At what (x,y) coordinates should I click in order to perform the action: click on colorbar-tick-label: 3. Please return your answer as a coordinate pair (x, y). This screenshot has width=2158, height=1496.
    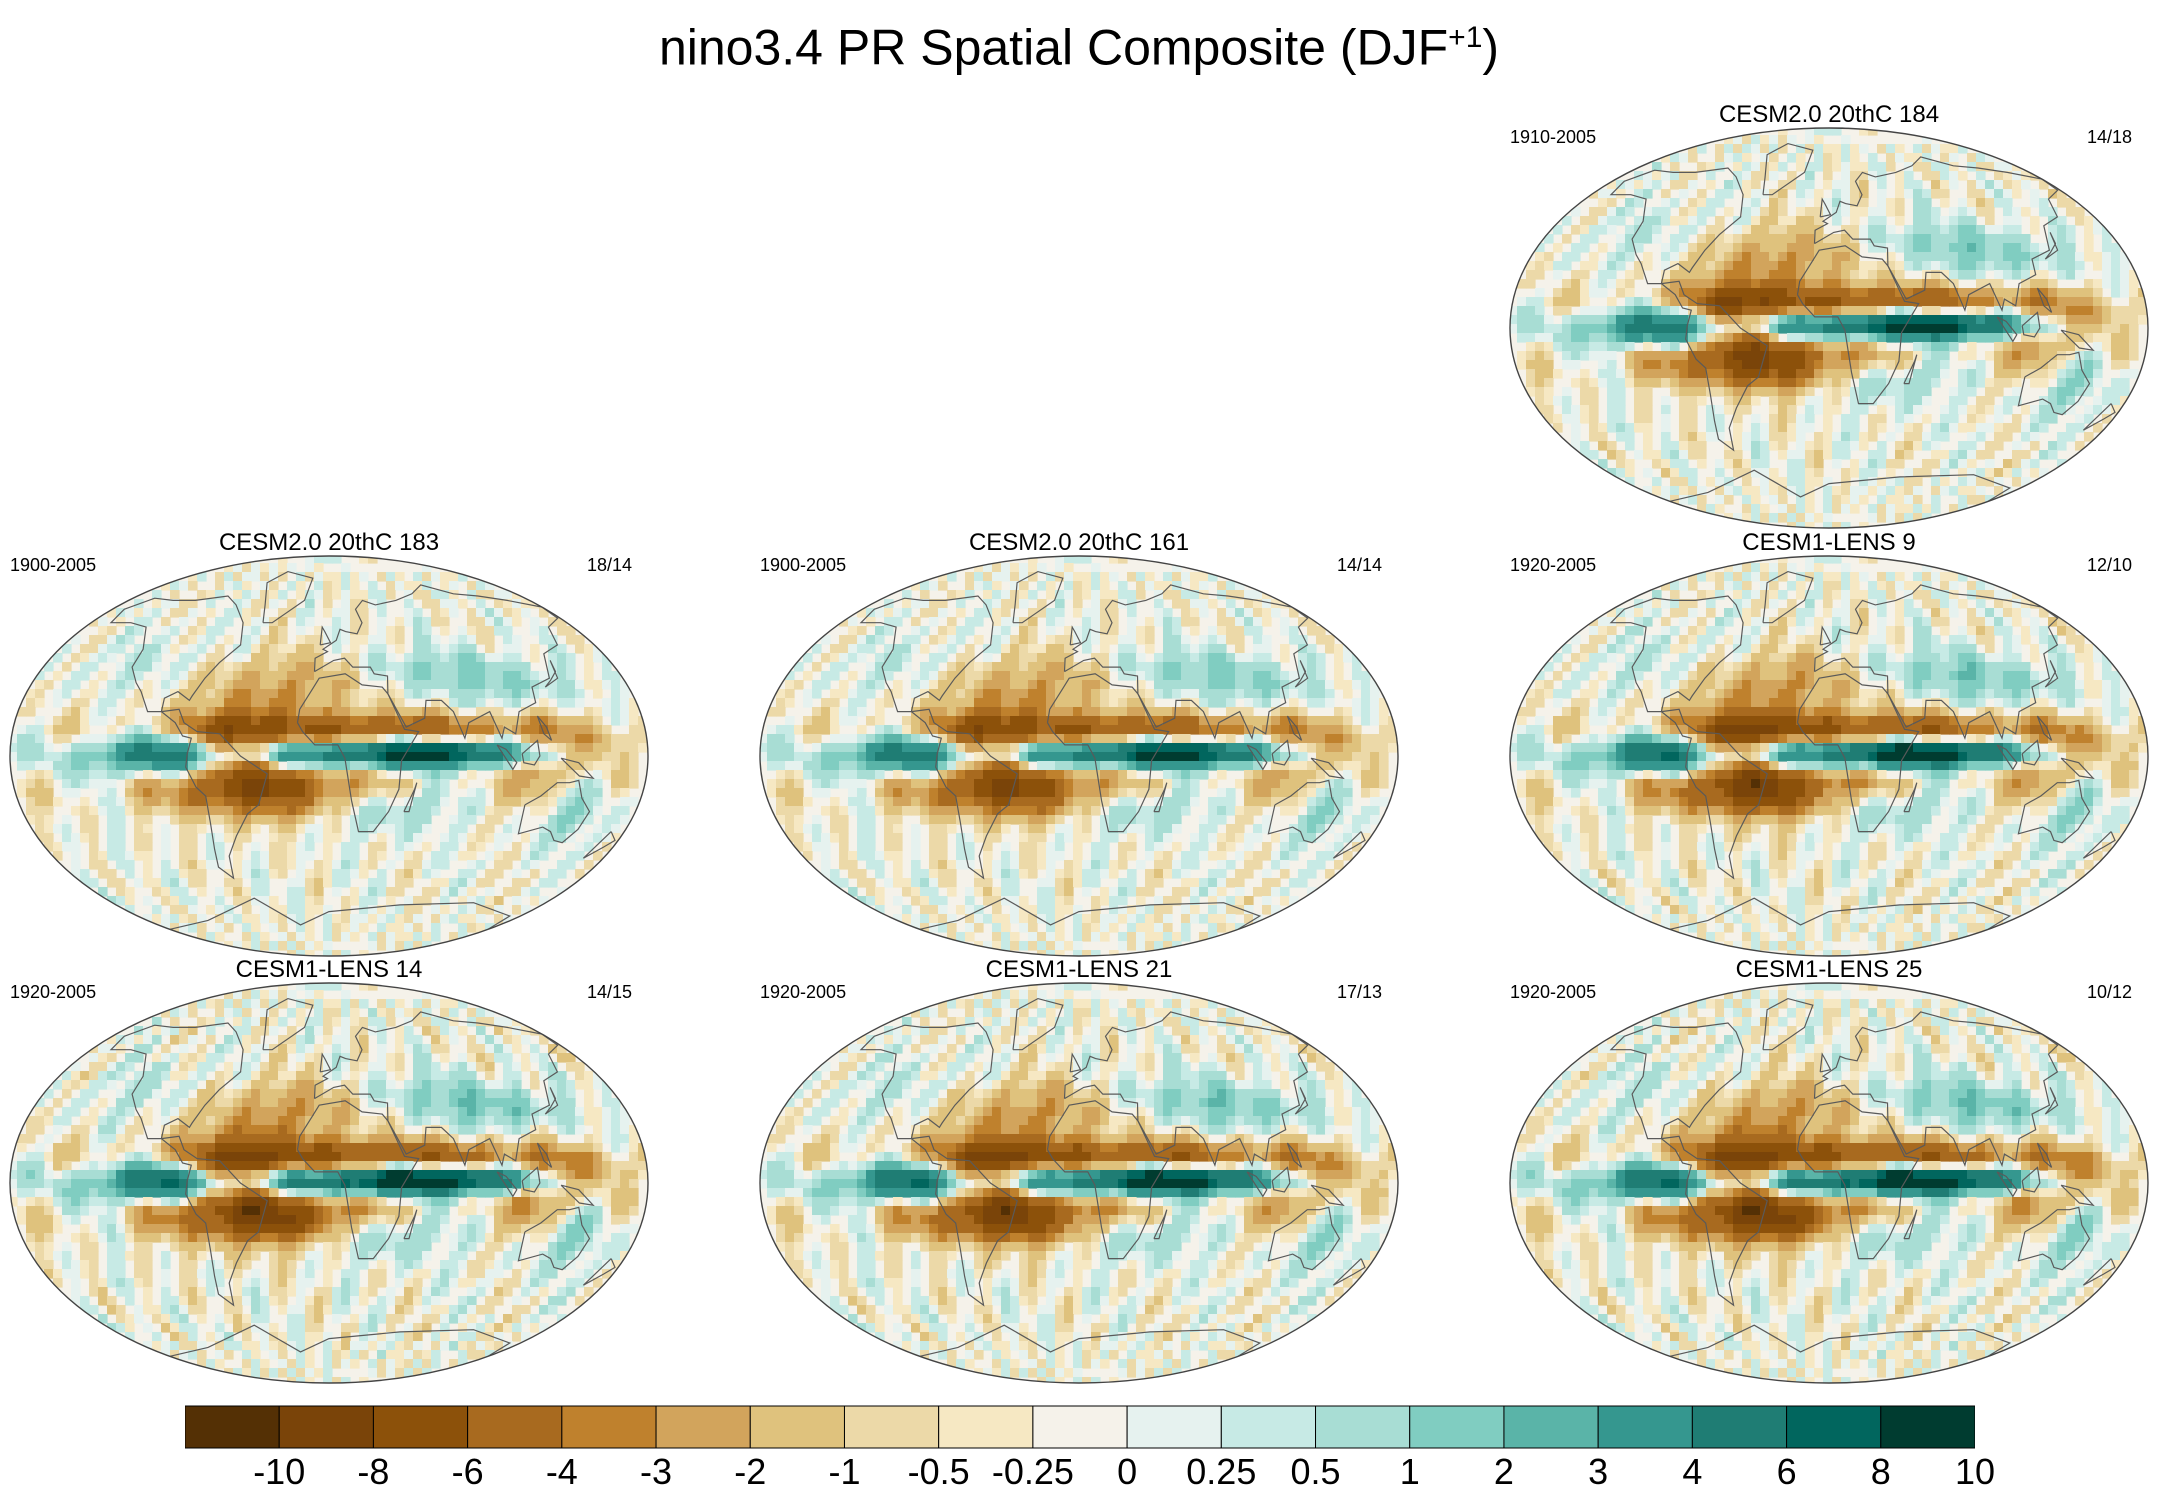
    Looking at the image, I should click on (1598, 1472).